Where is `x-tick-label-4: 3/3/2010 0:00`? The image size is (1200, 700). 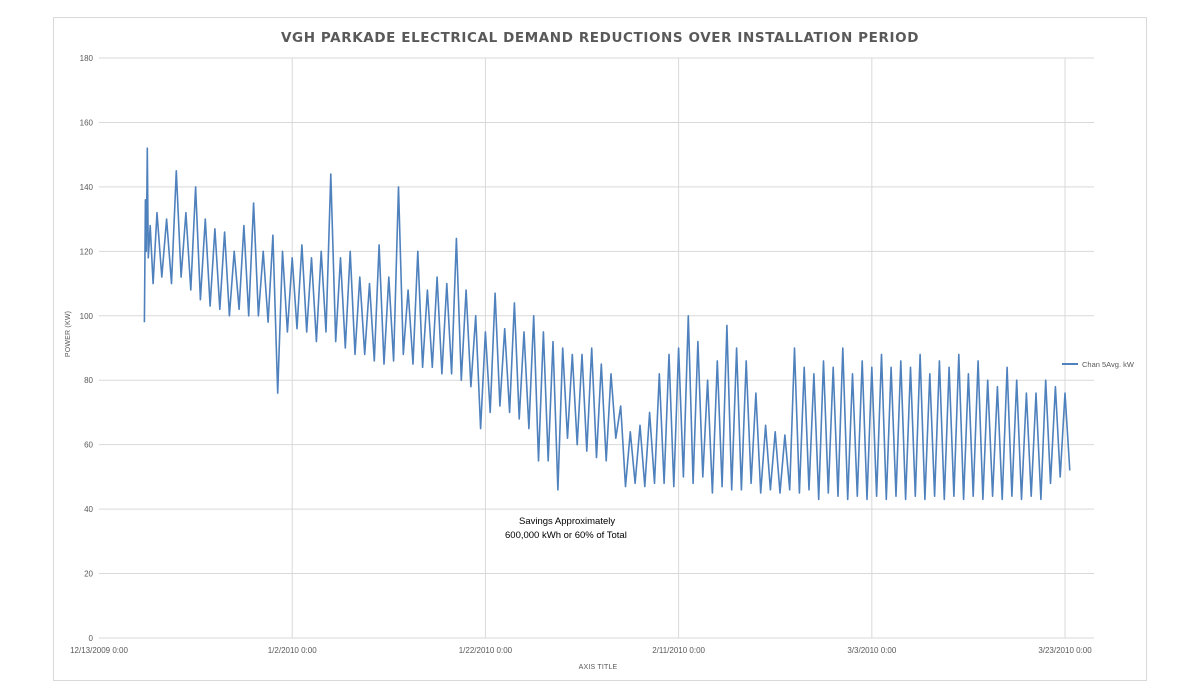
x-tick-label-4: 3/3/2010 0:00 is located at coordinates (871, 650).